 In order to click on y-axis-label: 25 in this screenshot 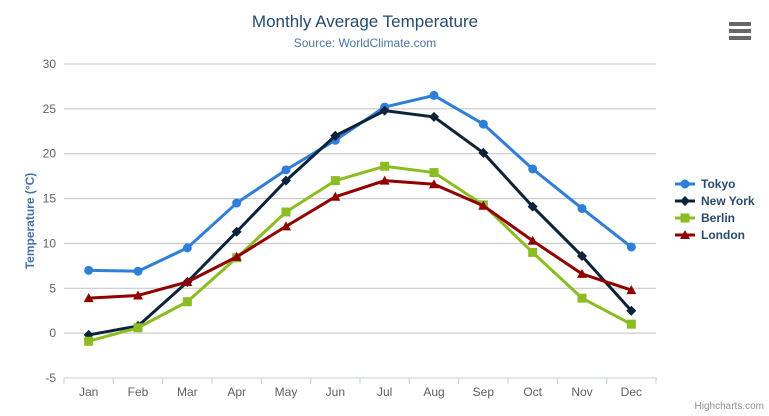, I will do `click(50, 109)`.